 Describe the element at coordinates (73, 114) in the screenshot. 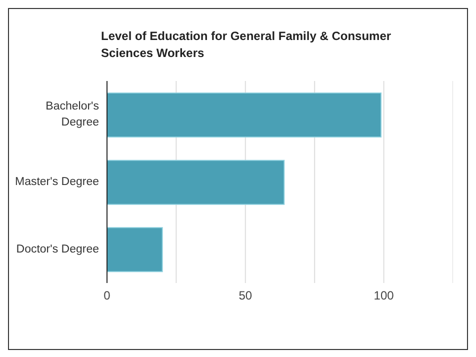

I see `y-tick-label: Bachelor's Degree` at that location.